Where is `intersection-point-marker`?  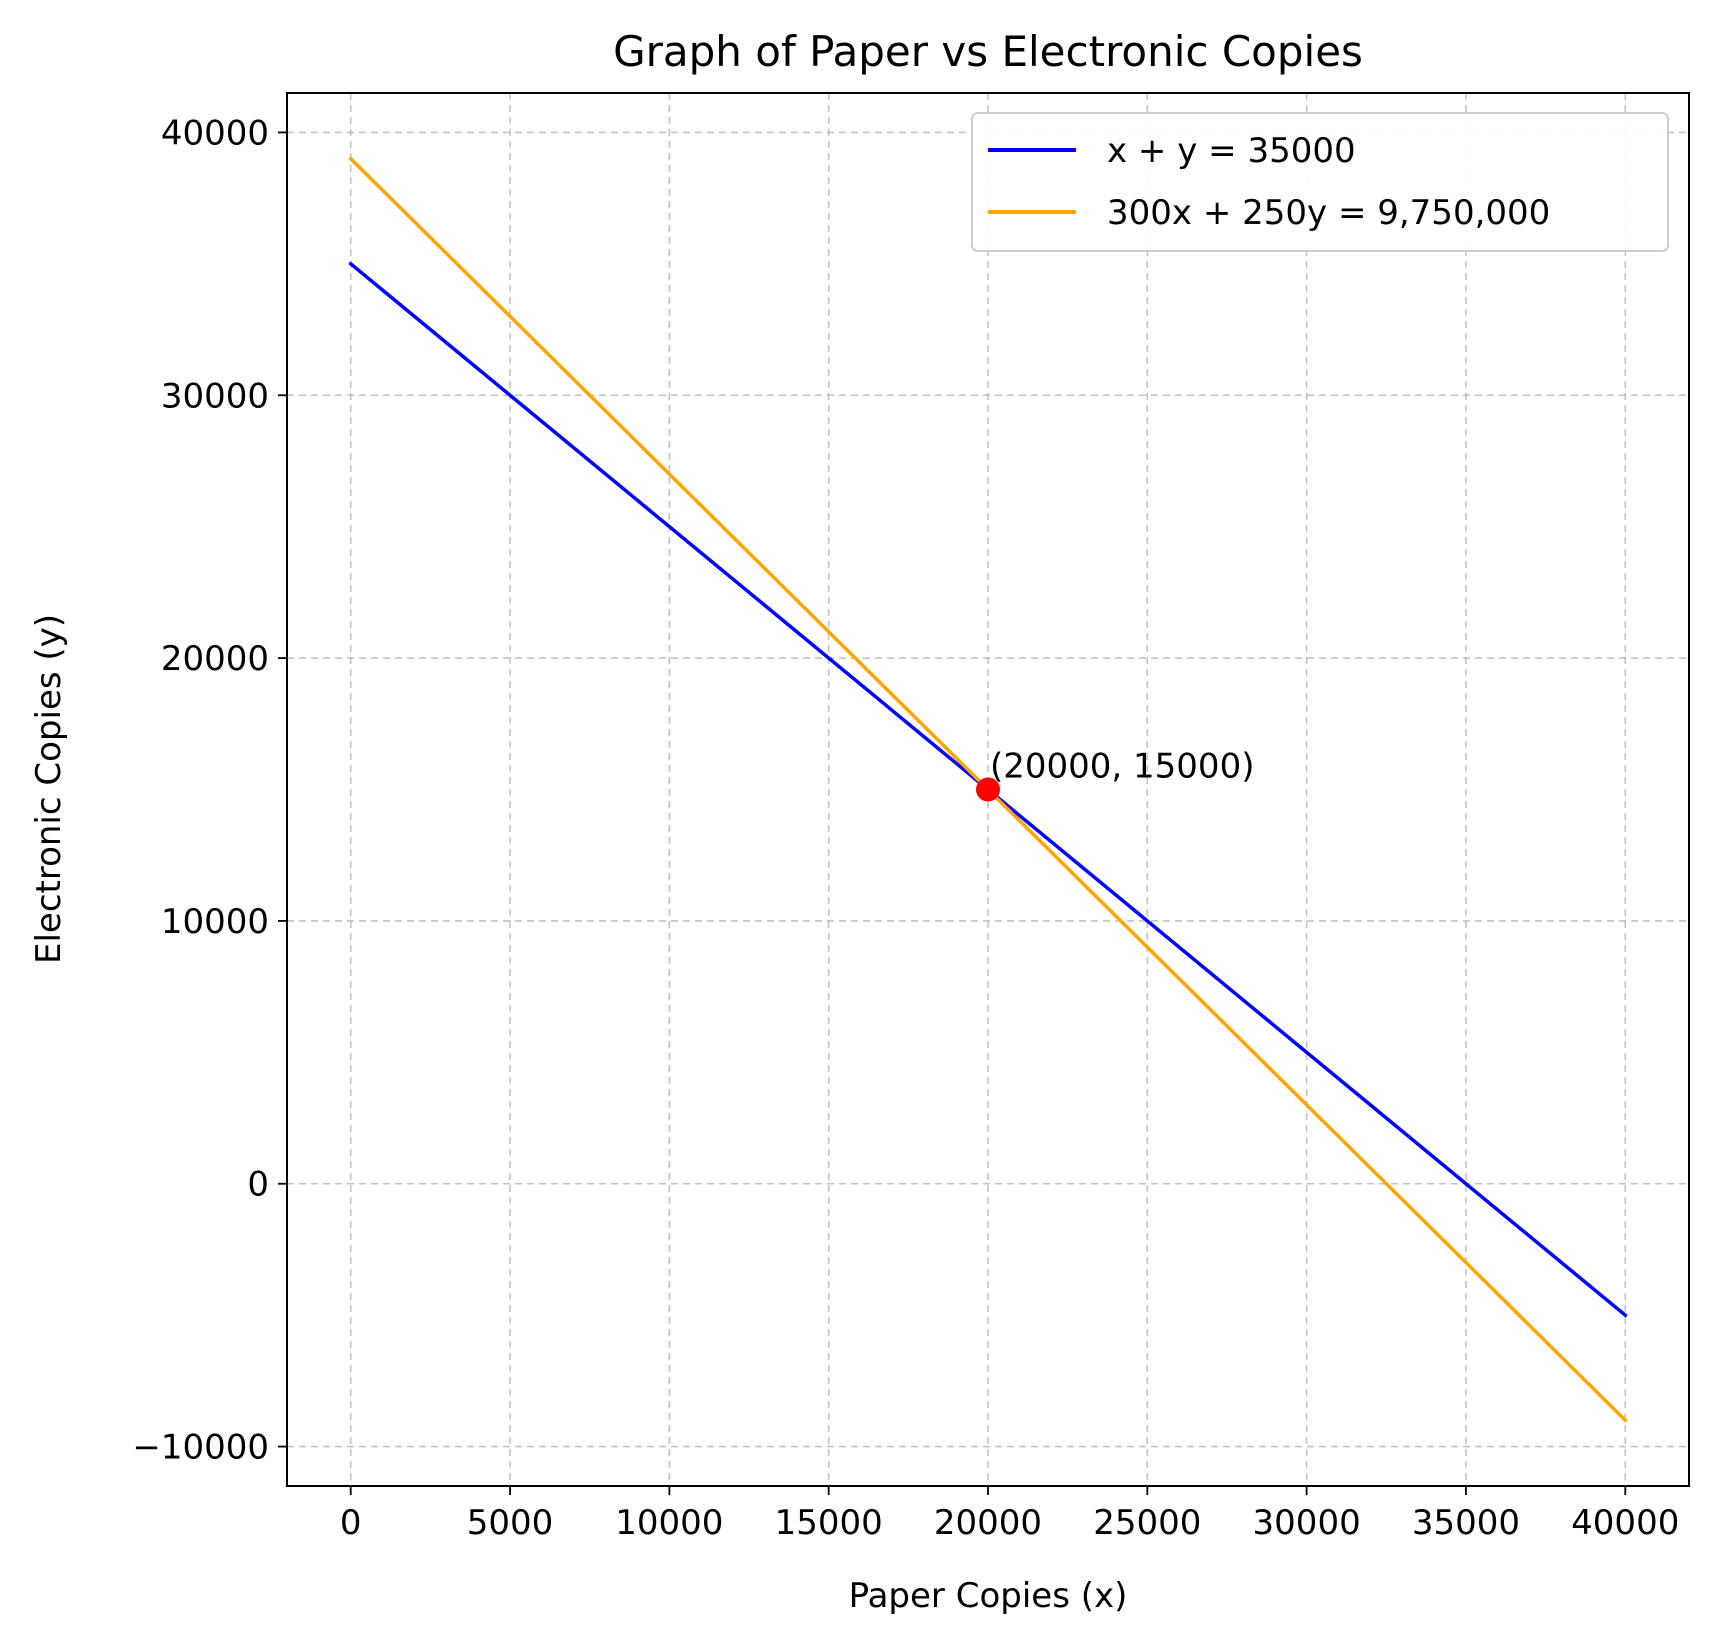 intersection-point-marker is located at coordinates (988, 789).